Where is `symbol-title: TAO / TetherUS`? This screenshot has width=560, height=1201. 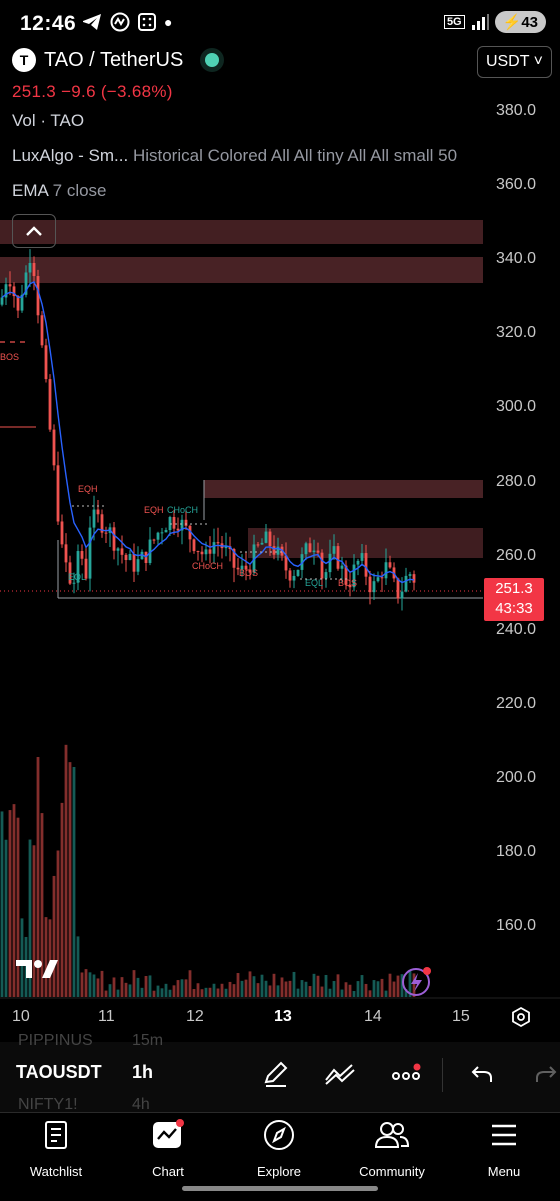 symbol-title: TAO / TetherUS is located at coordinates (114, 59).